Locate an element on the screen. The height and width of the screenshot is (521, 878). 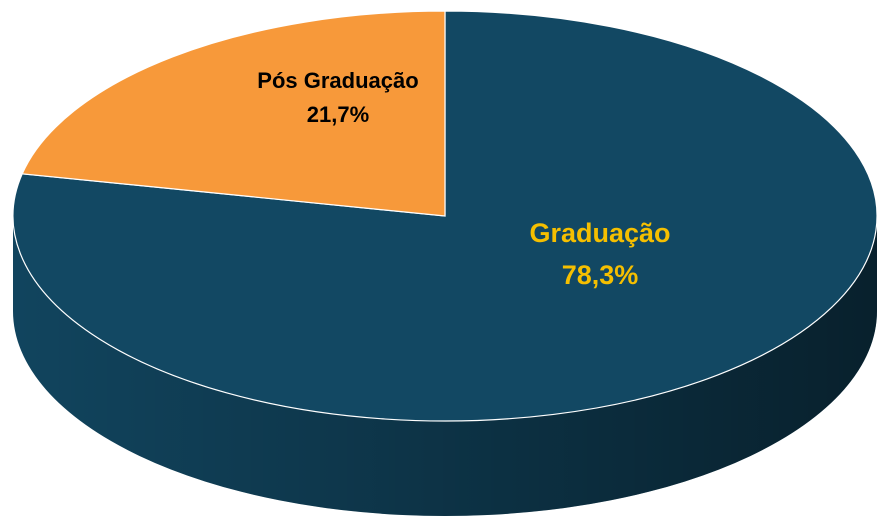
slice-label: Graduação is located at coordinates (599, 233).